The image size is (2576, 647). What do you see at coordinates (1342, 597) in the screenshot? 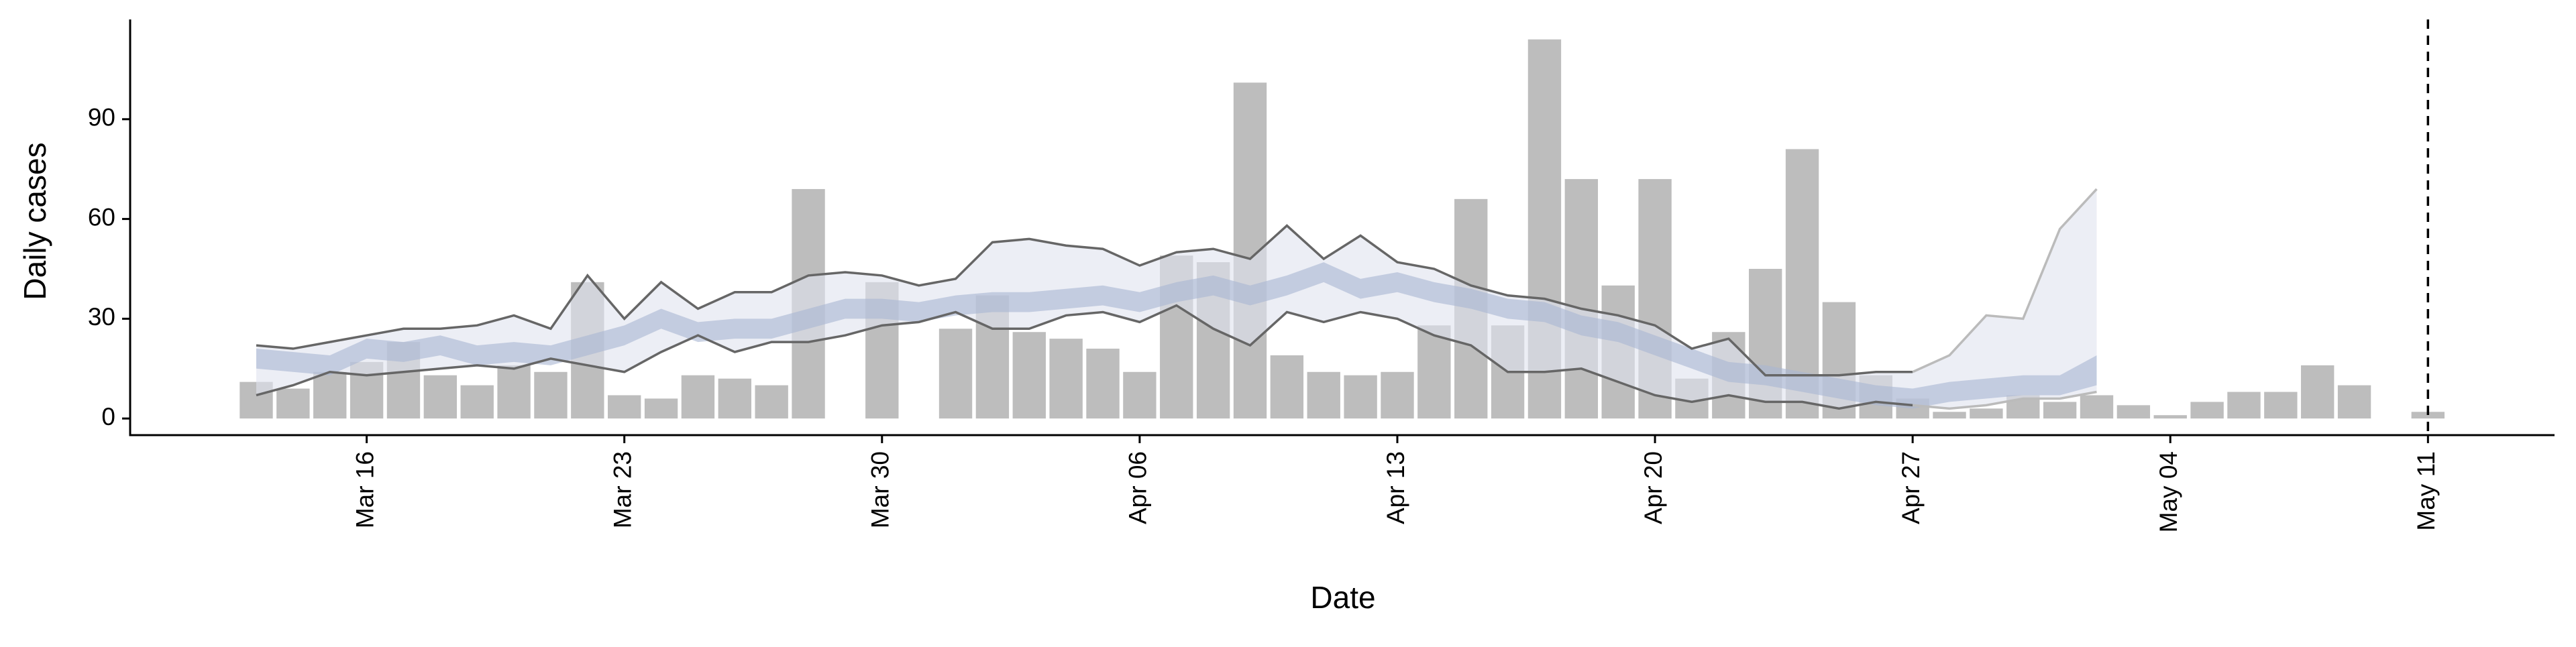
I see `x-axis-title: Date` at bounding box center [1342, 597].